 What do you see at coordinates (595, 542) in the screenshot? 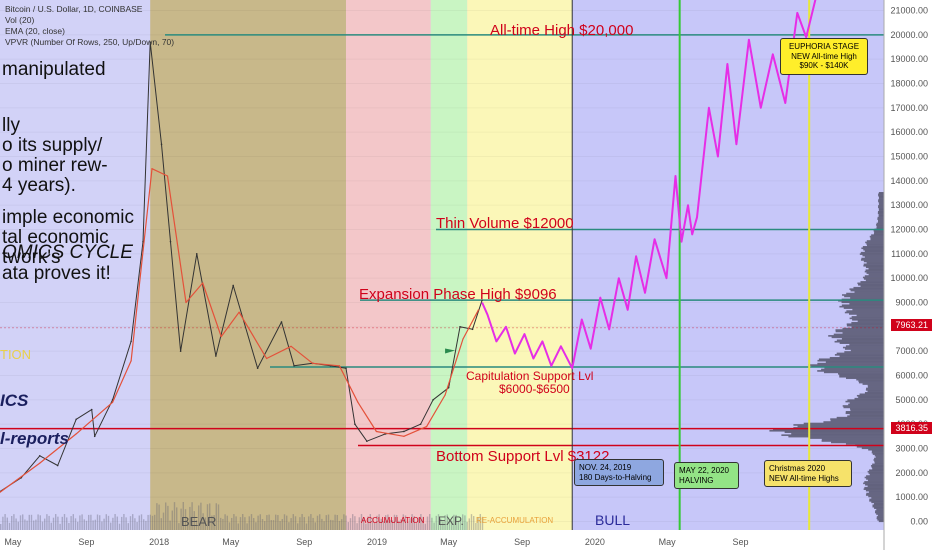
I see `x-tick-label: 2020` at bounding box center [595, 542].